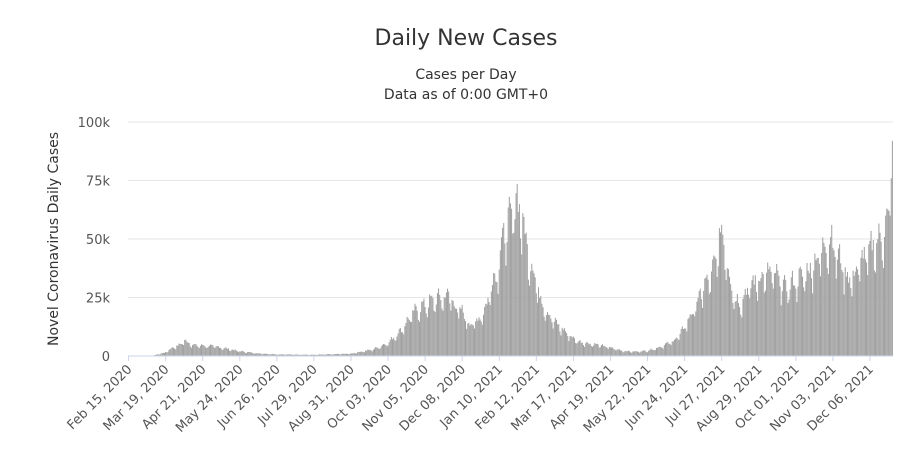 Image resolution: width=920 pixels, height=454 pixels. What do you see at coordinates (106, 357) in the screenshot?
I see `y-tick-label: 0` at bounding box center [106, 357].